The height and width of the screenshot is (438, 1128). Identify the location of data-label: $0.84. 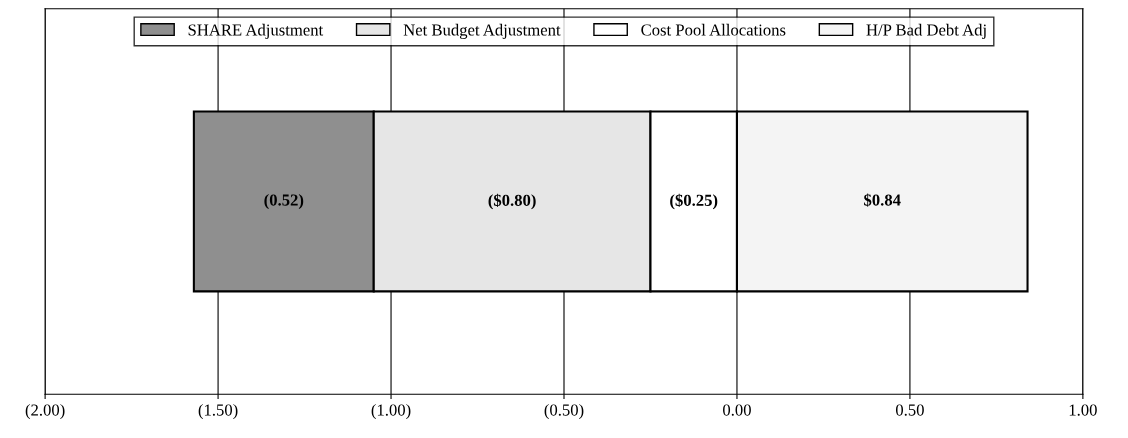
(882, 200).